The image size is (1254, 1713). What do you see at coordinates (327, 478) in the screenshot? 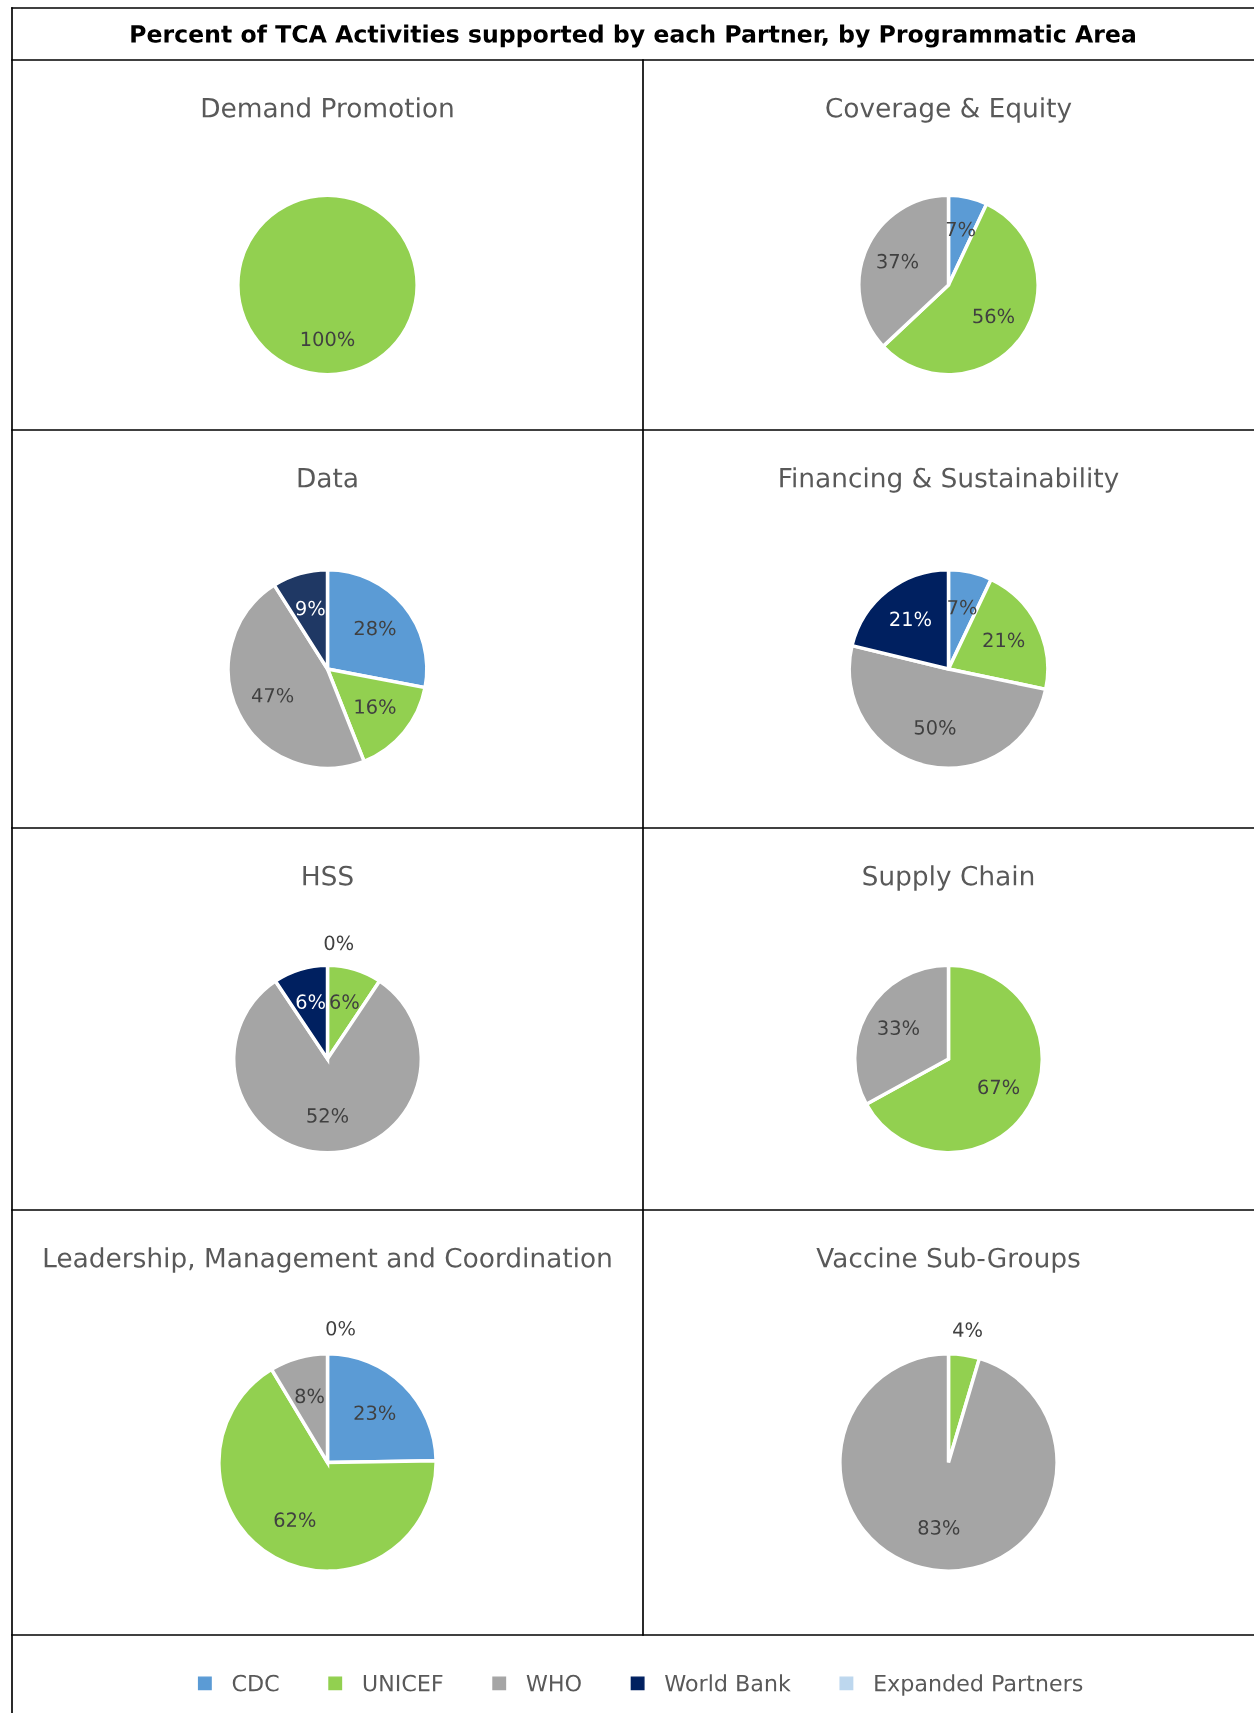
I see `chart-title: Data` at bounding box center [327, 478].